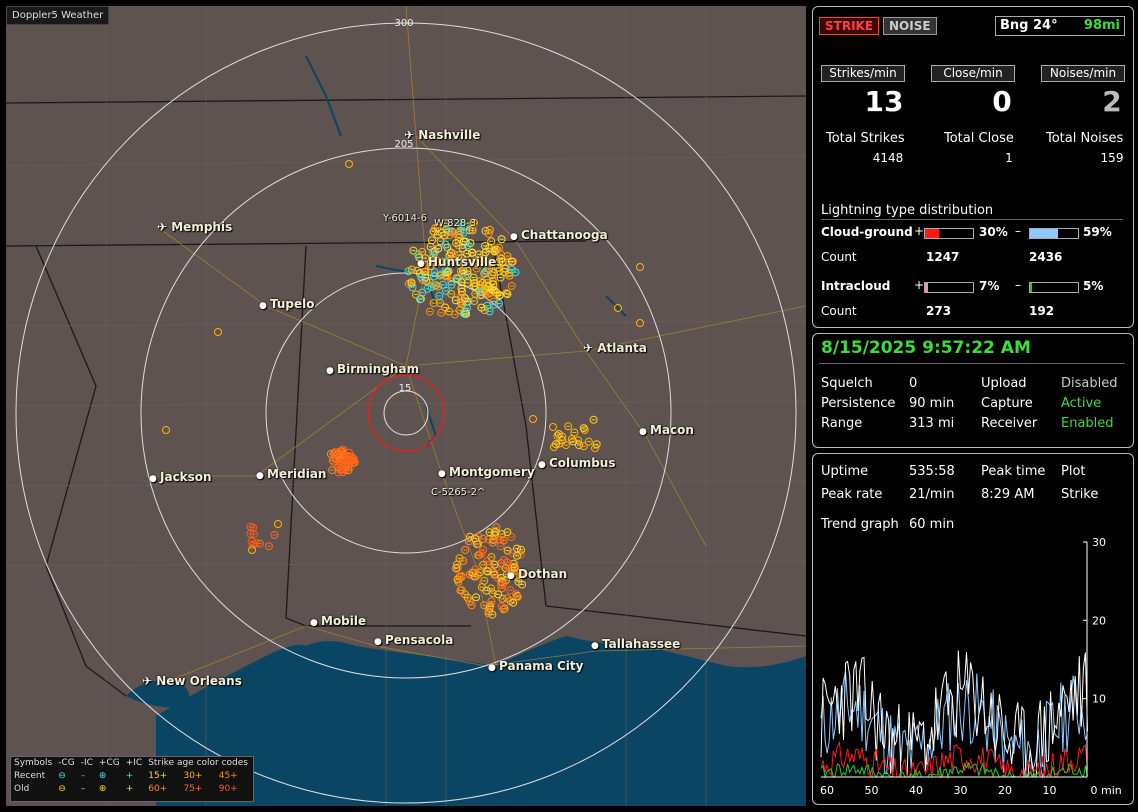  Describe the element at coordinates (641, 644) in the screenshot. I see `city-name: Tallahassee` at that location.